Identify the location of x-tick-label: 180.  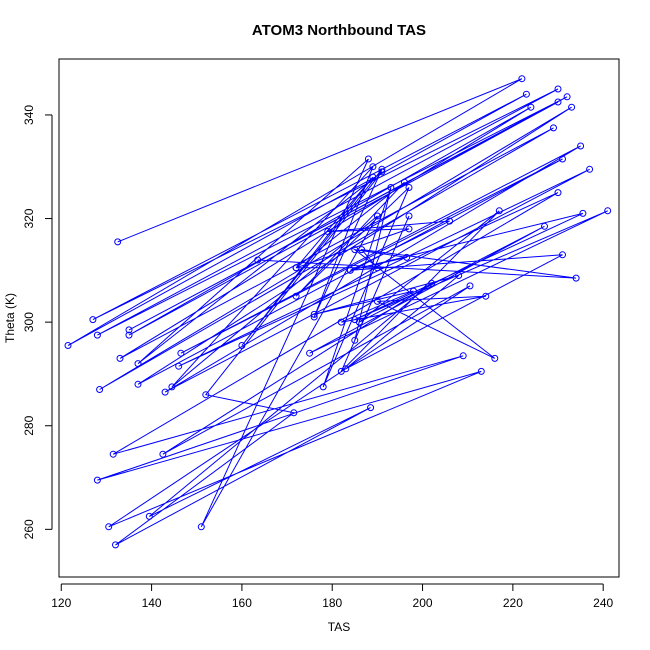
(332, 603).